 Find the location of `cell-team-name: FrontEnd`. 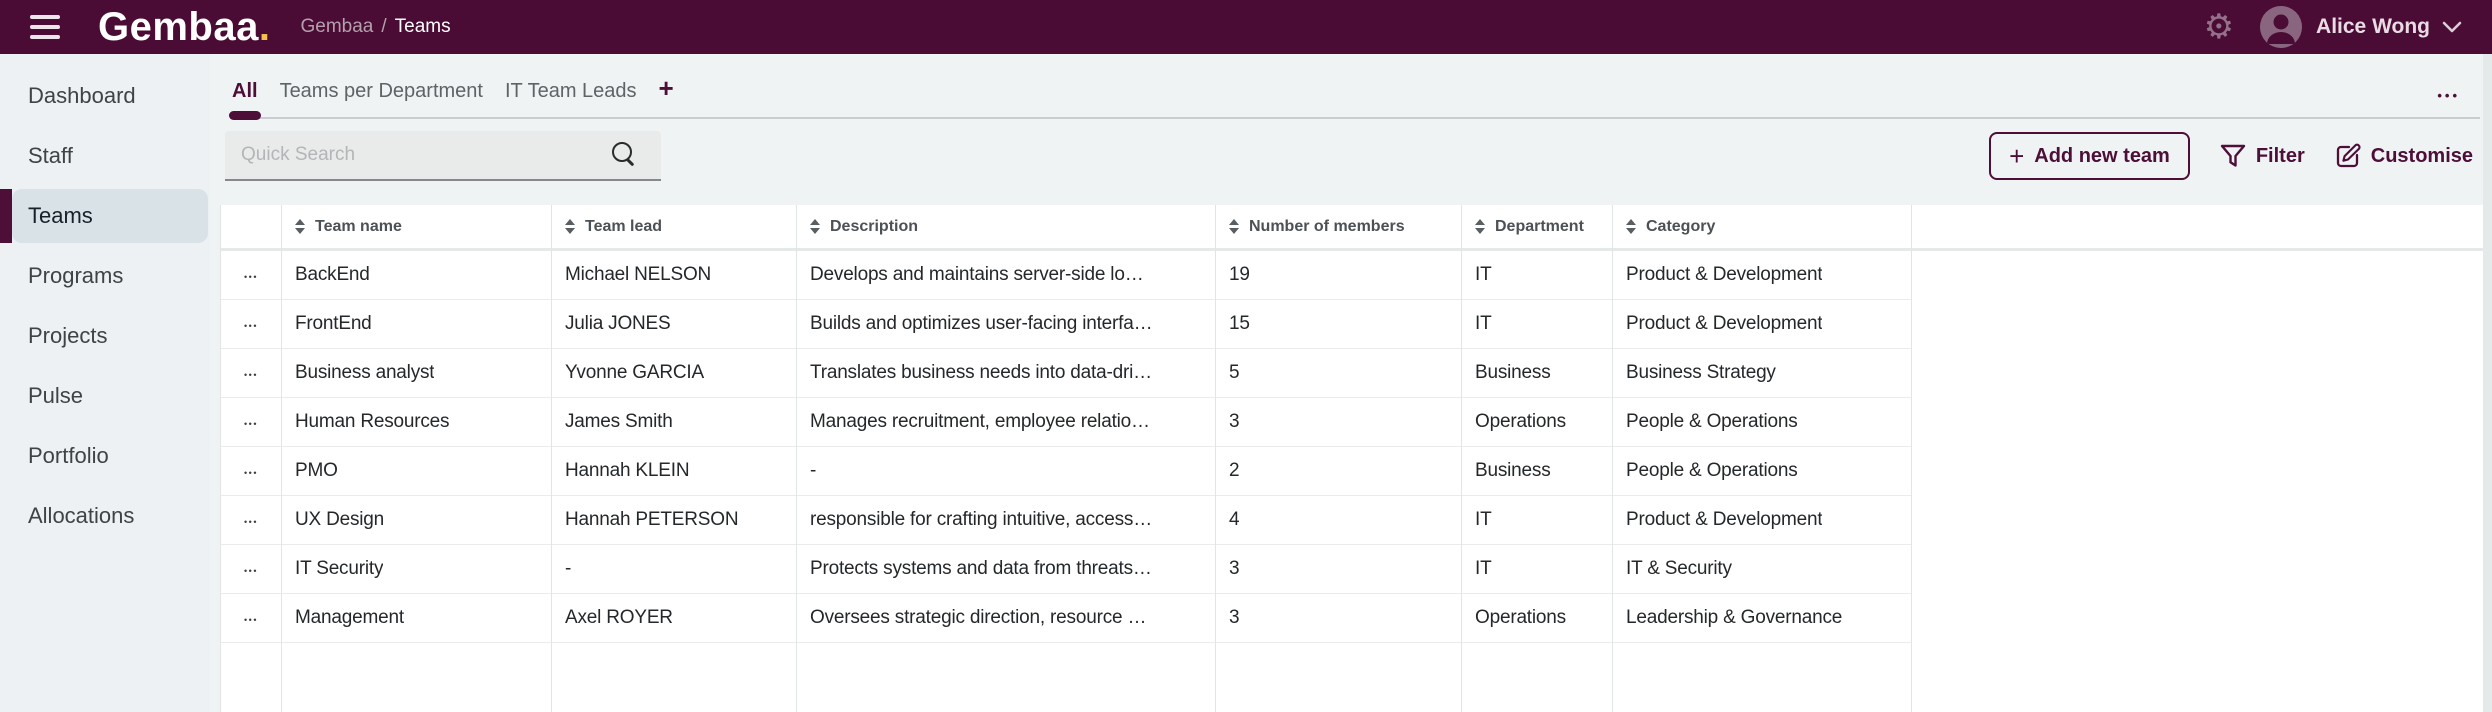

cell-team-name: FrontEnd is located at coordinates (333, 323).